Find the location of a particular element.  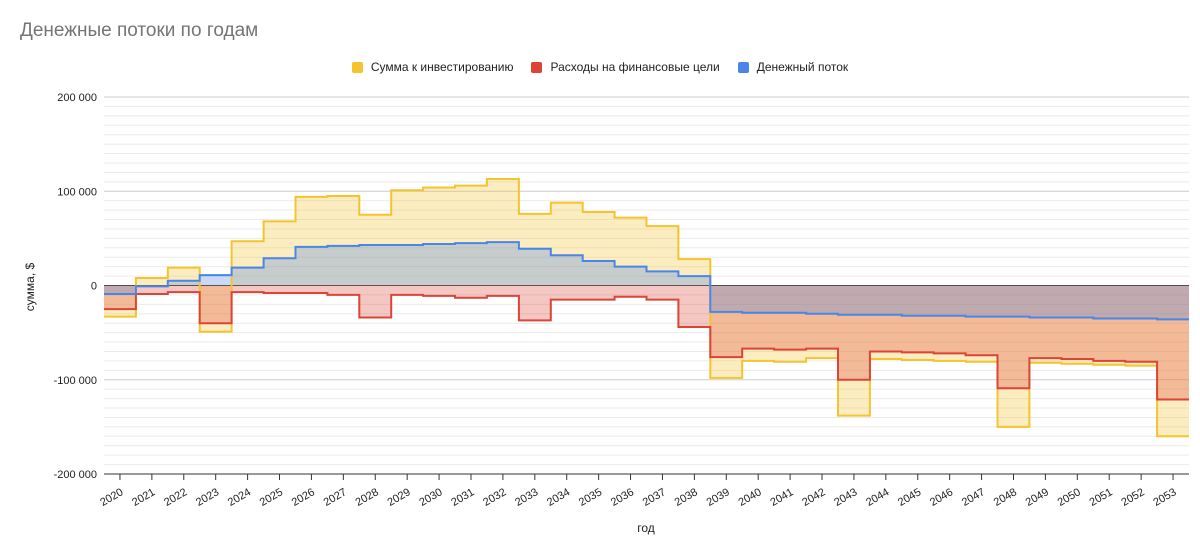

x-tick-label: 2049 is located at coordinates (1037, 497).